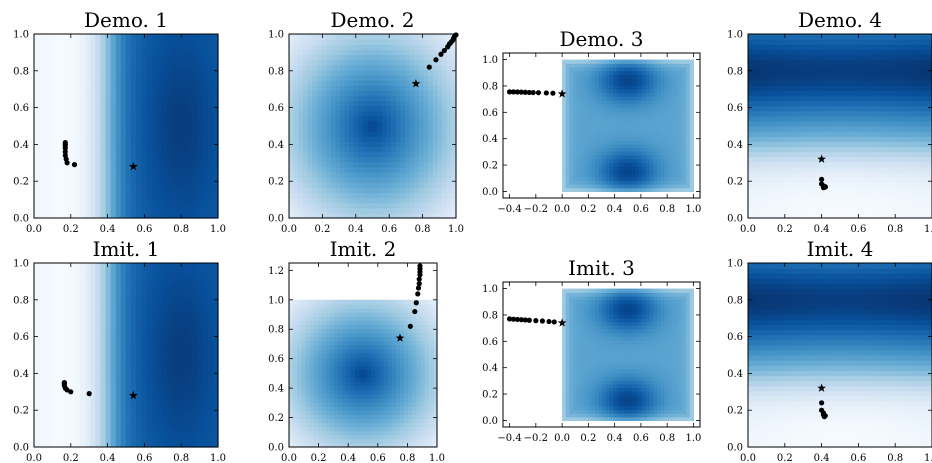  What do you see at coordinates (372, 126) in the screenshot?
I see `axes-frame` at bounding box center [372, 126].